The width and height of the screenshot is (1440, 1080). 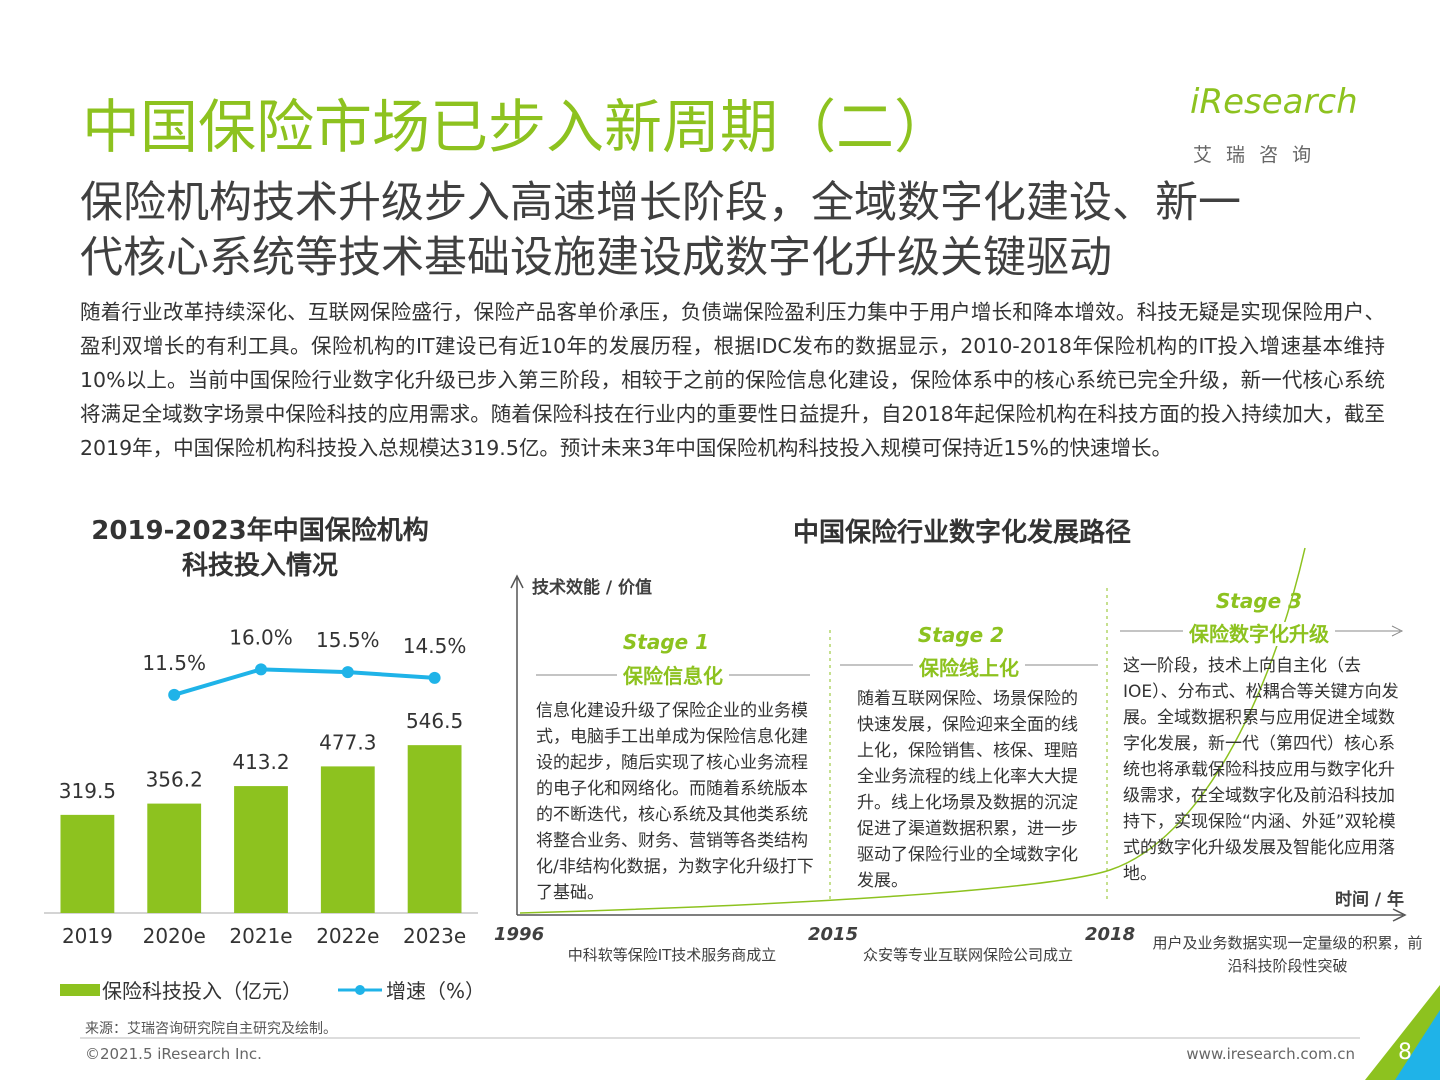 What do you see at coordinates (260, 762) in the screenshot?
I see `data-label: 413.2` at bounding box center [260, 762].